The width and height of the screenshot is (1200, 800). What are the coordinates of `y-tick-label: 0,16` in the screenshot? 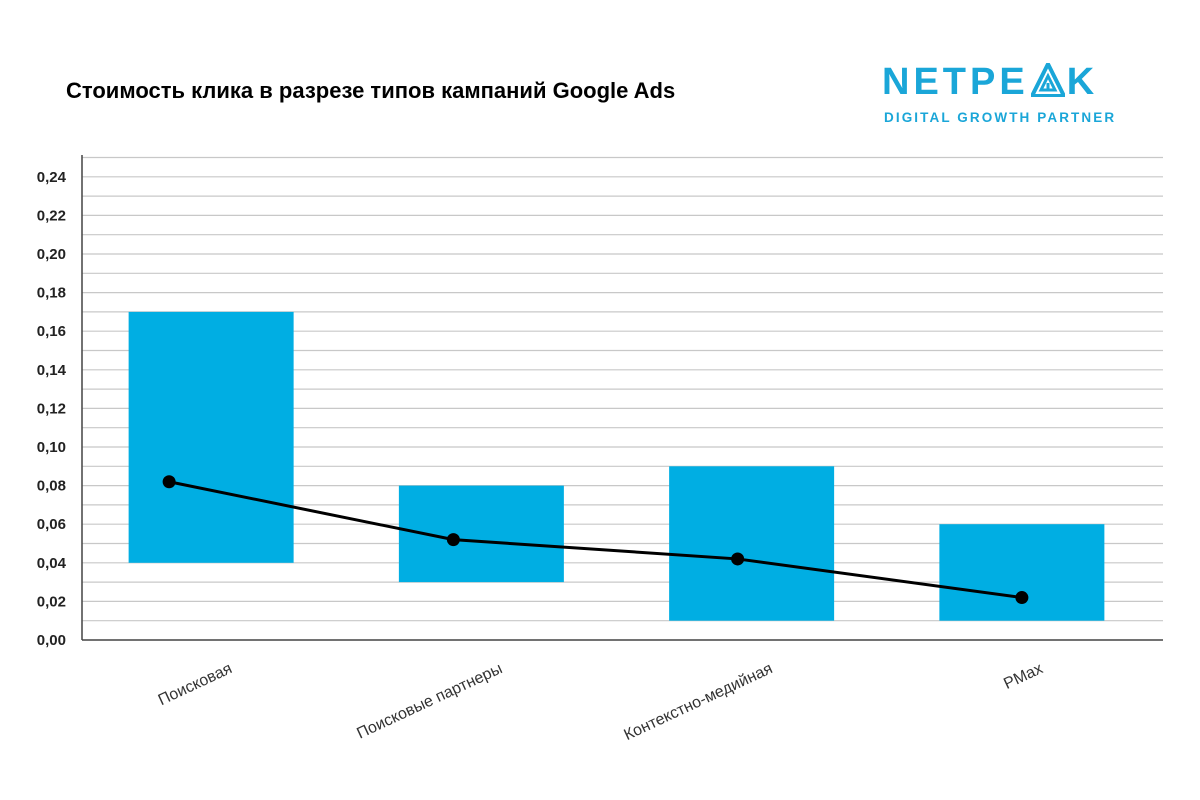 It's located at (51, 331).